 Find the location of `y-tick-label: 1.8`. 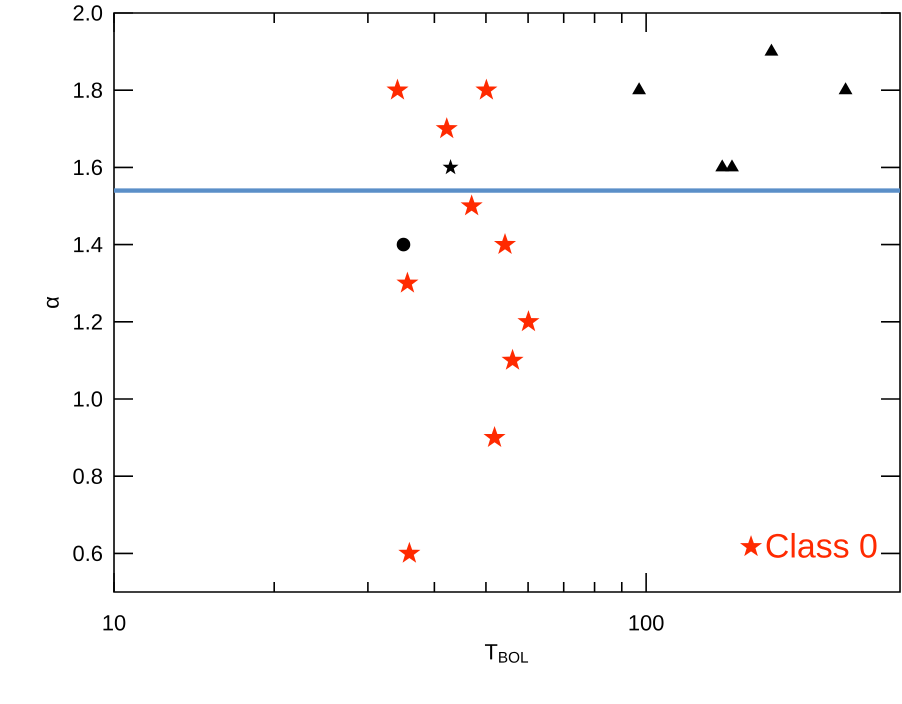

y-tick-label: 1.8 is located at coordinates (88, 90).